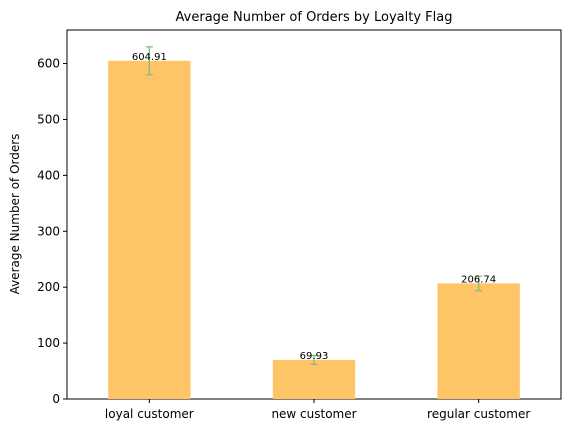  Describe the element at coordinates (48, 175) in the screenshot. I see `y-tick-label: 400` at that location.